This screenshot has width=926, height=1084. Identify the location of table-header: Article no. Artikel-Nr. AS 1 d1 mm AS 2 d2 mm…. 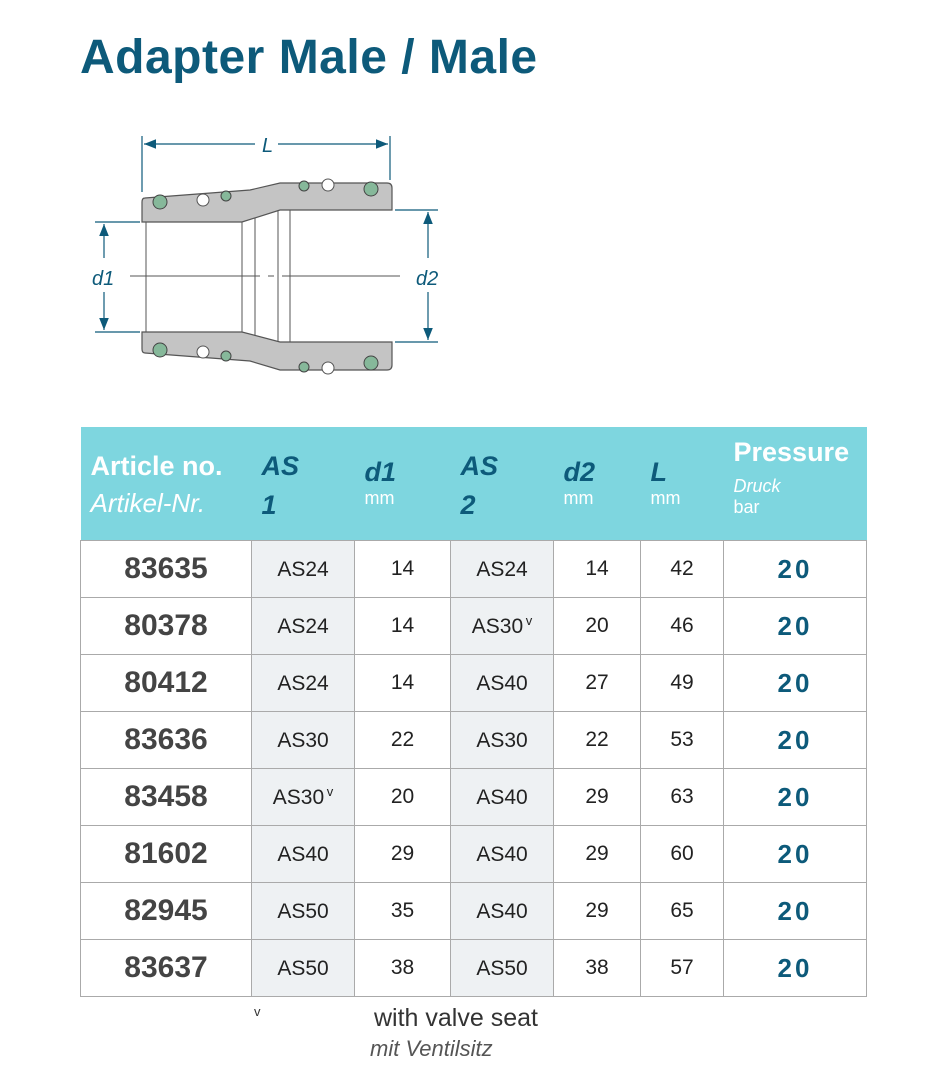
(473, 484).